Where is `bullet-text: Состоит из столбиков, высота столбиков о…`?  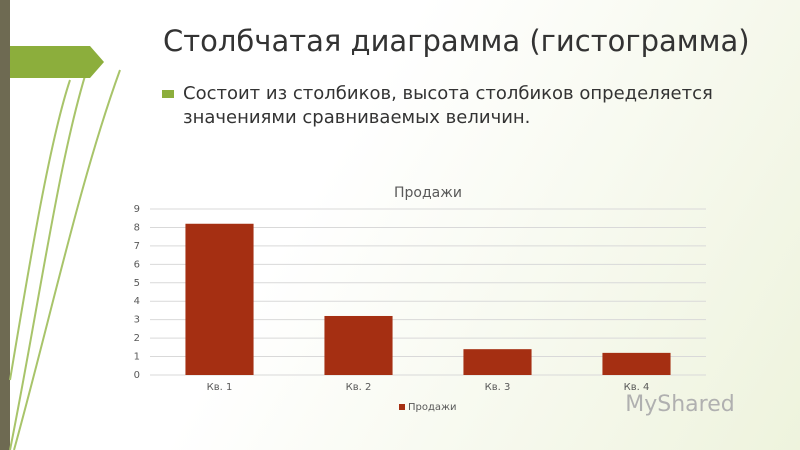 bullet-text: Состоит из столбиков, высота столбиков о… is located at coordinates (448, 105).